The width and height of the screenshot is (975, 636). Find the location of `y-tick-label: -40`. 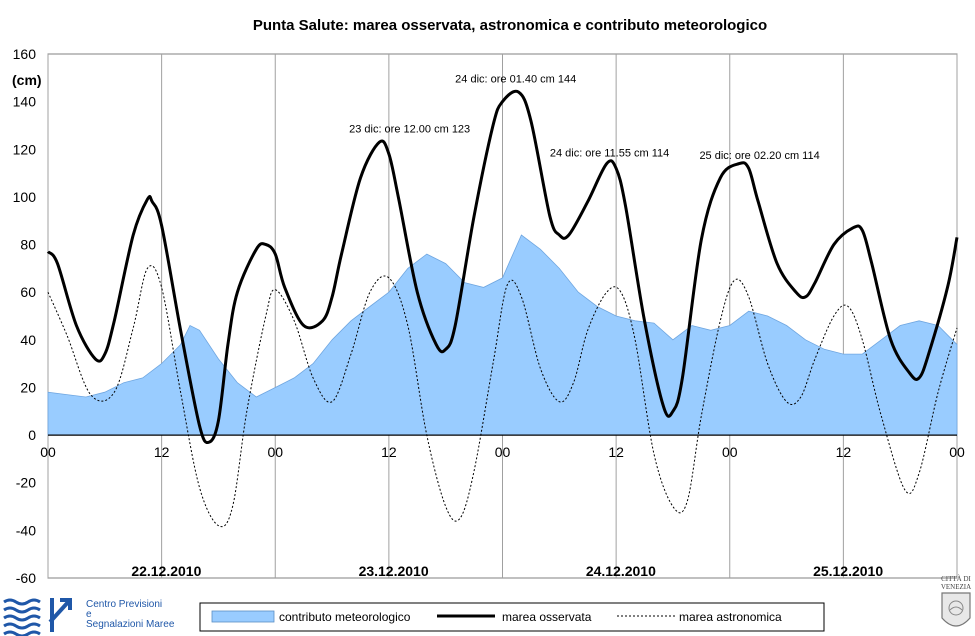

y-tick-label: -40 is located at coordinates (26, 530).